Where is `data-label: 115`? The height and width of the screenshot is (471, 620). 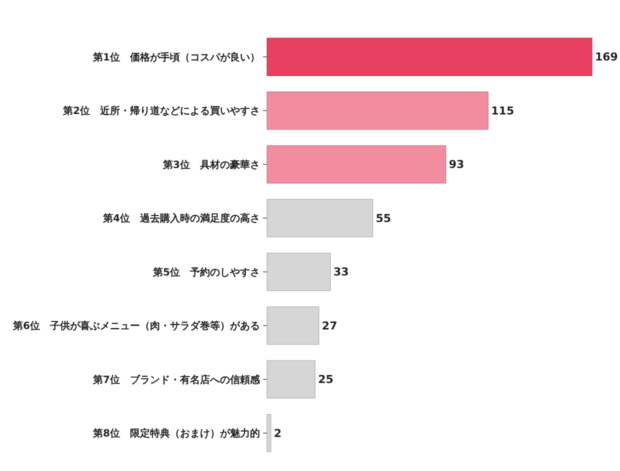
data-label: 115 is located at coordinates (502, 111).